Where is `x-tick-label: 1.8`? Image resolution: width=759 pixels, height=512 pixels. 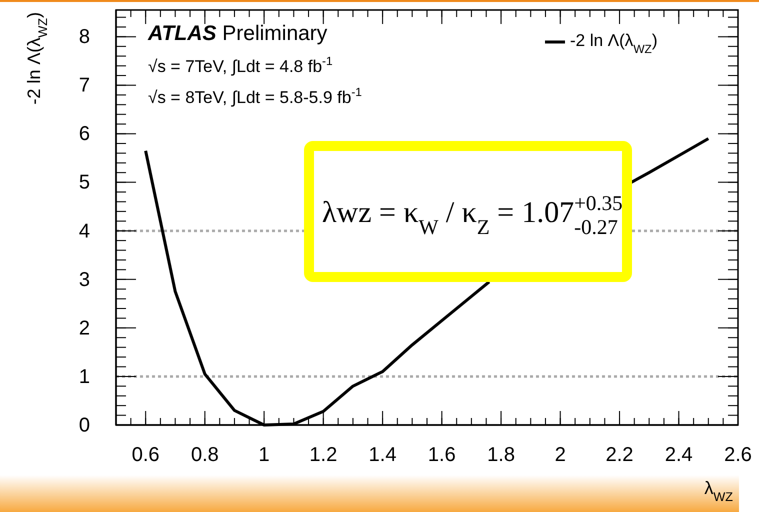
x-tick-label: 1.8 is located at coordinates (501, 455).